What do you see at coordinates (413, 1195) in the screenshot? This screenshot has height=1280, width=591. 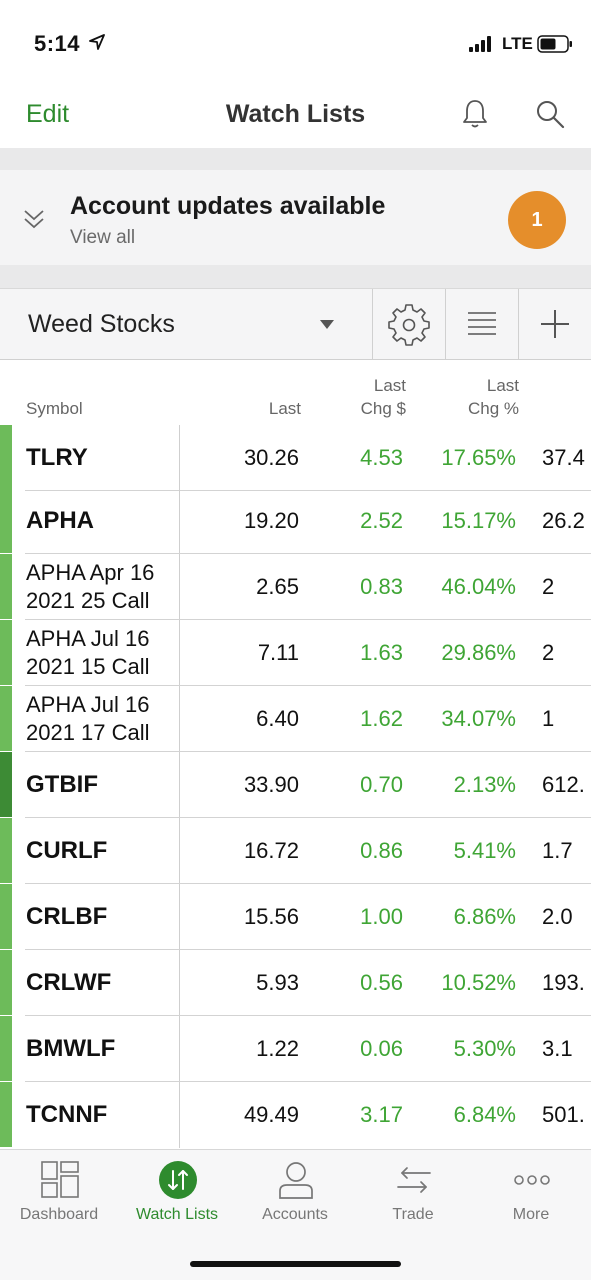 I see `tab-trade: Trade` at bounding box center [413, 1195].